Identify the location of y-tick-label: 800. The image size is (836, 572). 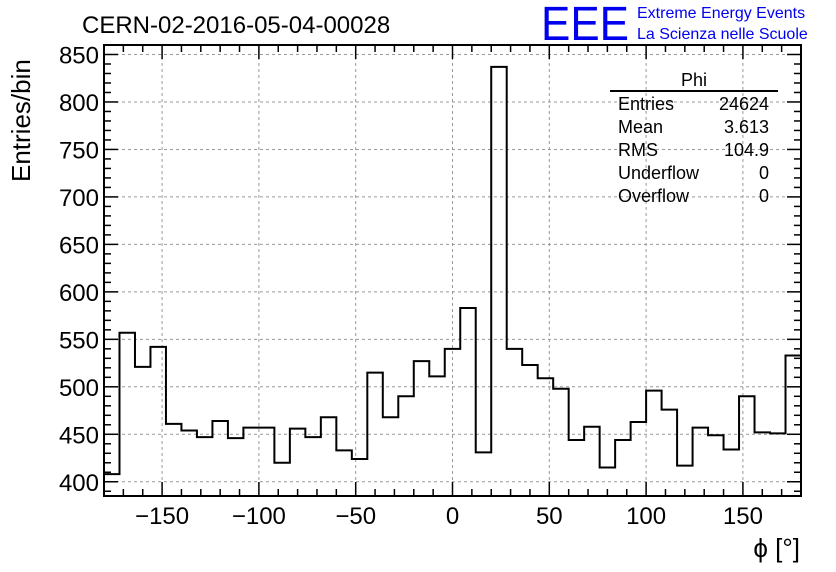
(79, 103).